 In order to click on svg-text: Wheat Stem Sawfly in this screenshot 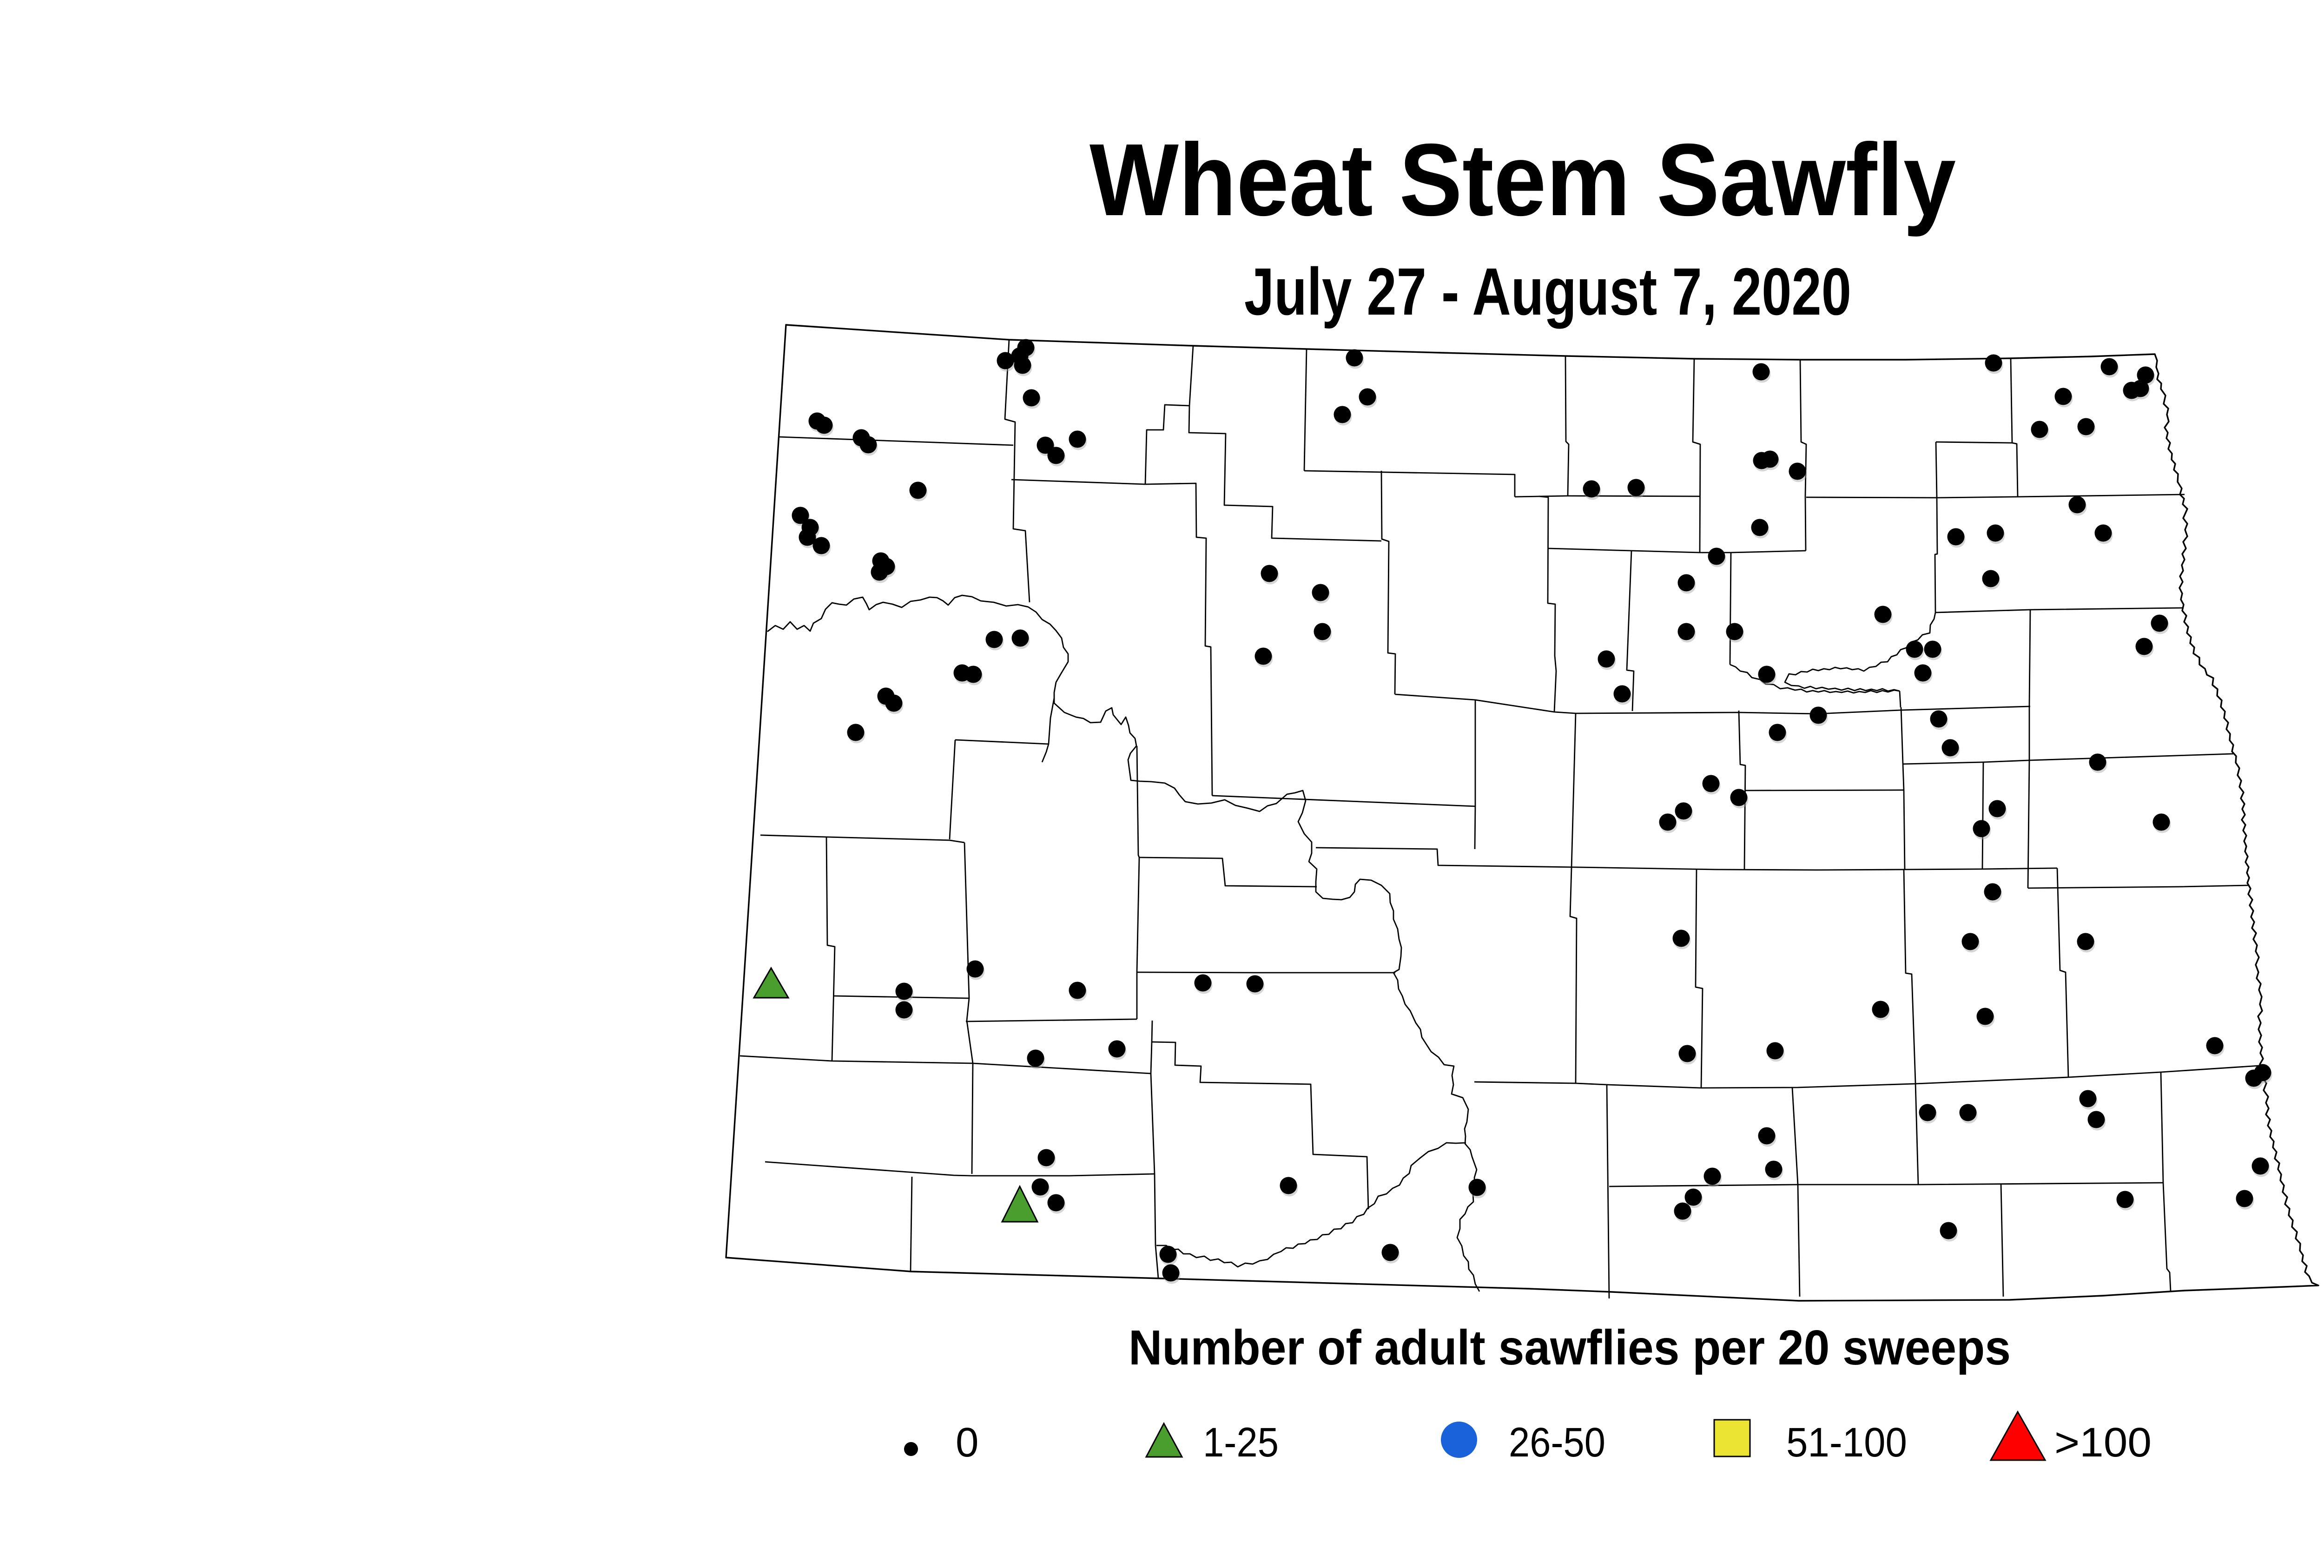, I will do `click(1522, 179)`.